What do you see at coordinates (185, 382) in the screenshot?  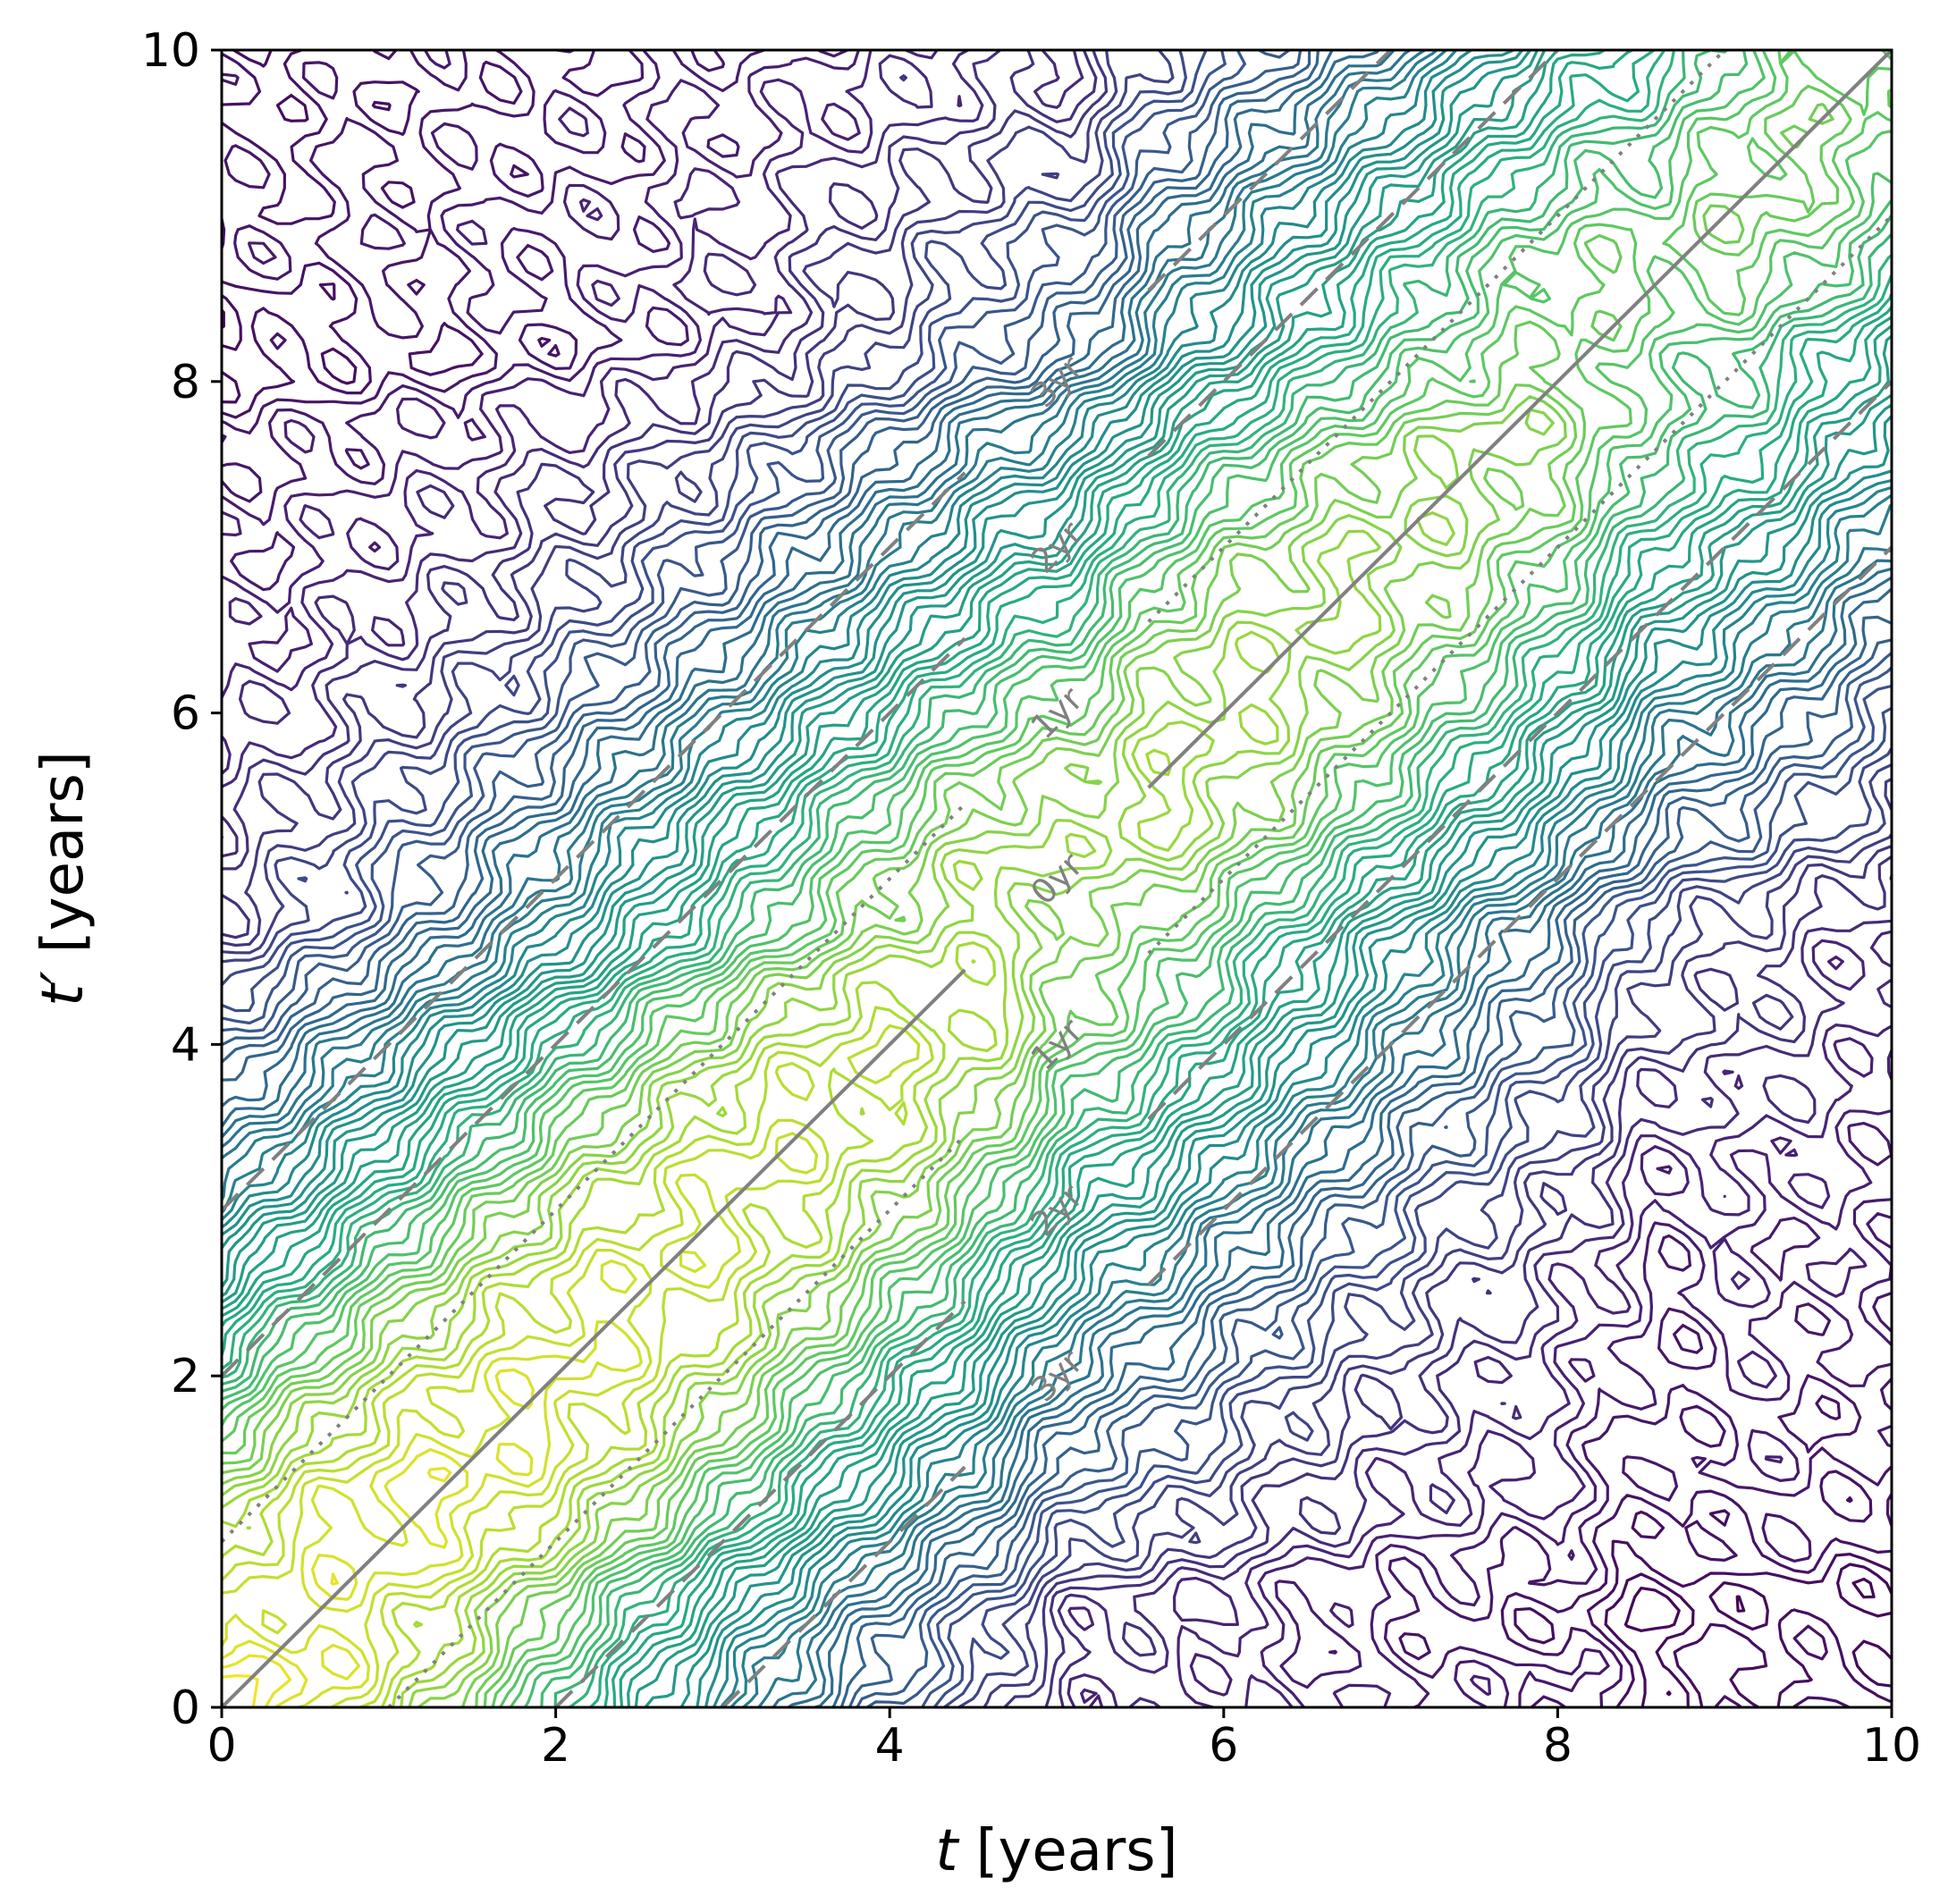 I see `y-tick-label: 8` at bounding box center [185, 382].